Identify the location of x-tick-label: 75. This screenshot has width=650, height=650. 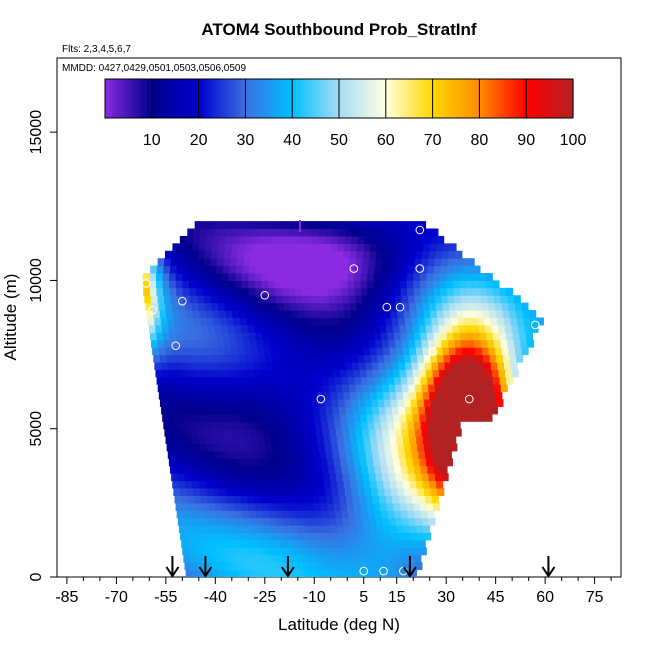
(595, 597).